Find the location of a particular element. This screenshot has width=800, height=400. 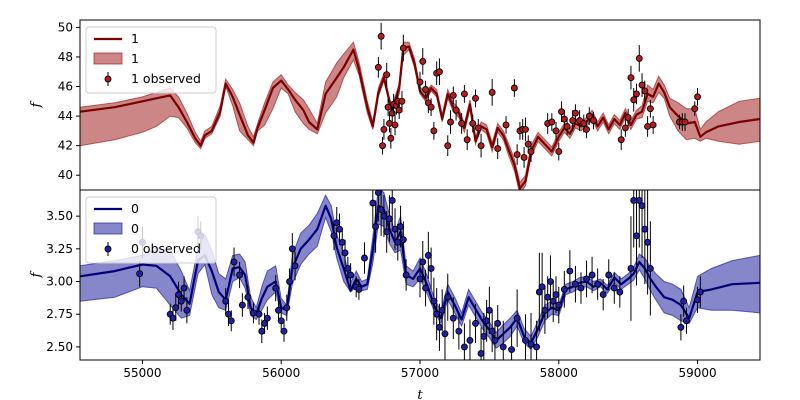

top-ylabel: f is located at coordinates (36, 104).